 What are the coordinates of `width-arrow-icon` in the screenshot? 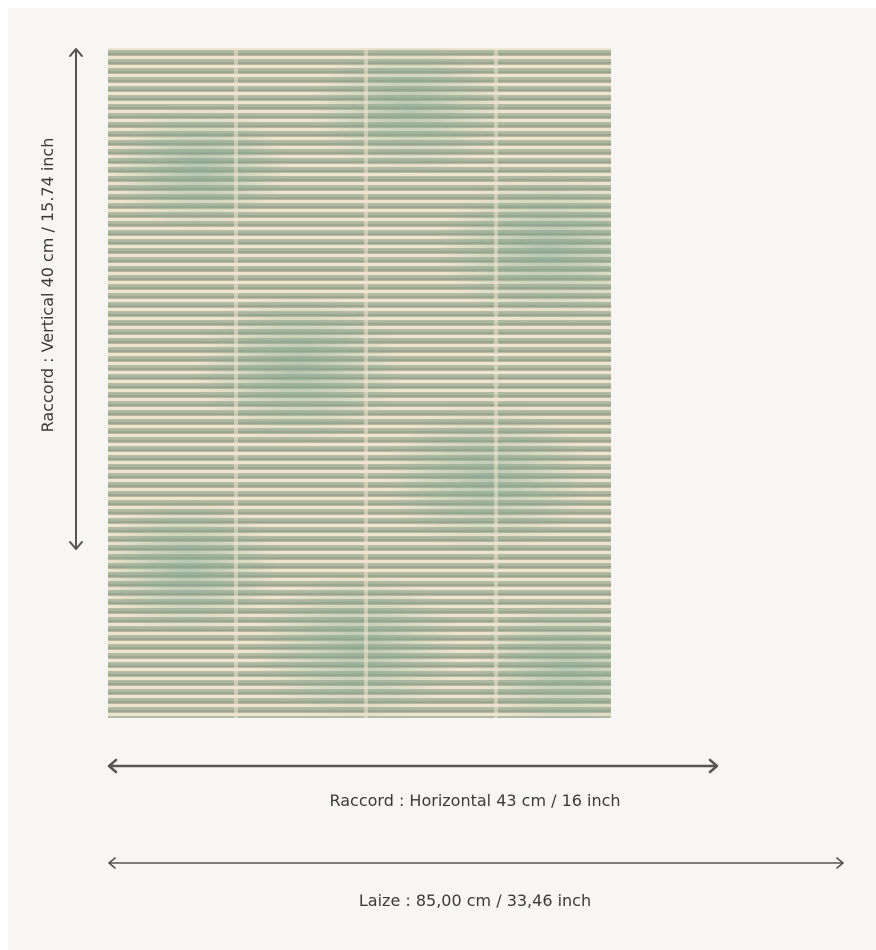 It's located at (476, 863).